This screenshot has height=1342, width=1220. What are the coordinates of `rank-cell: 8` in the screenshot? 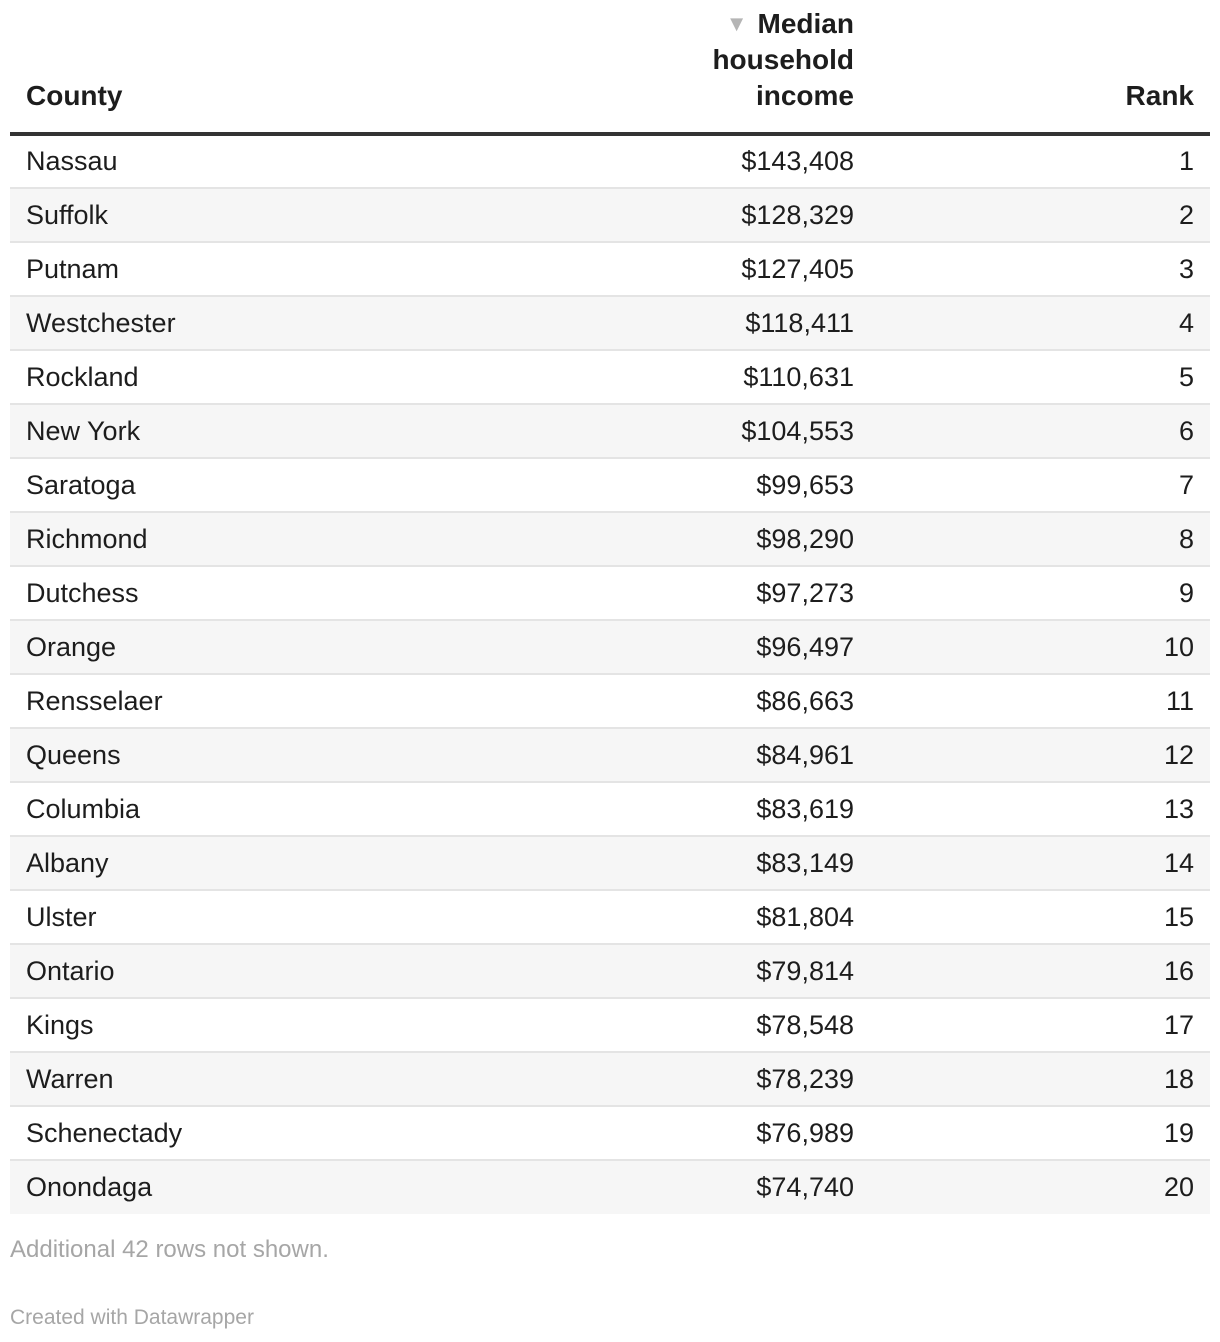 It's located at (1035, 539).